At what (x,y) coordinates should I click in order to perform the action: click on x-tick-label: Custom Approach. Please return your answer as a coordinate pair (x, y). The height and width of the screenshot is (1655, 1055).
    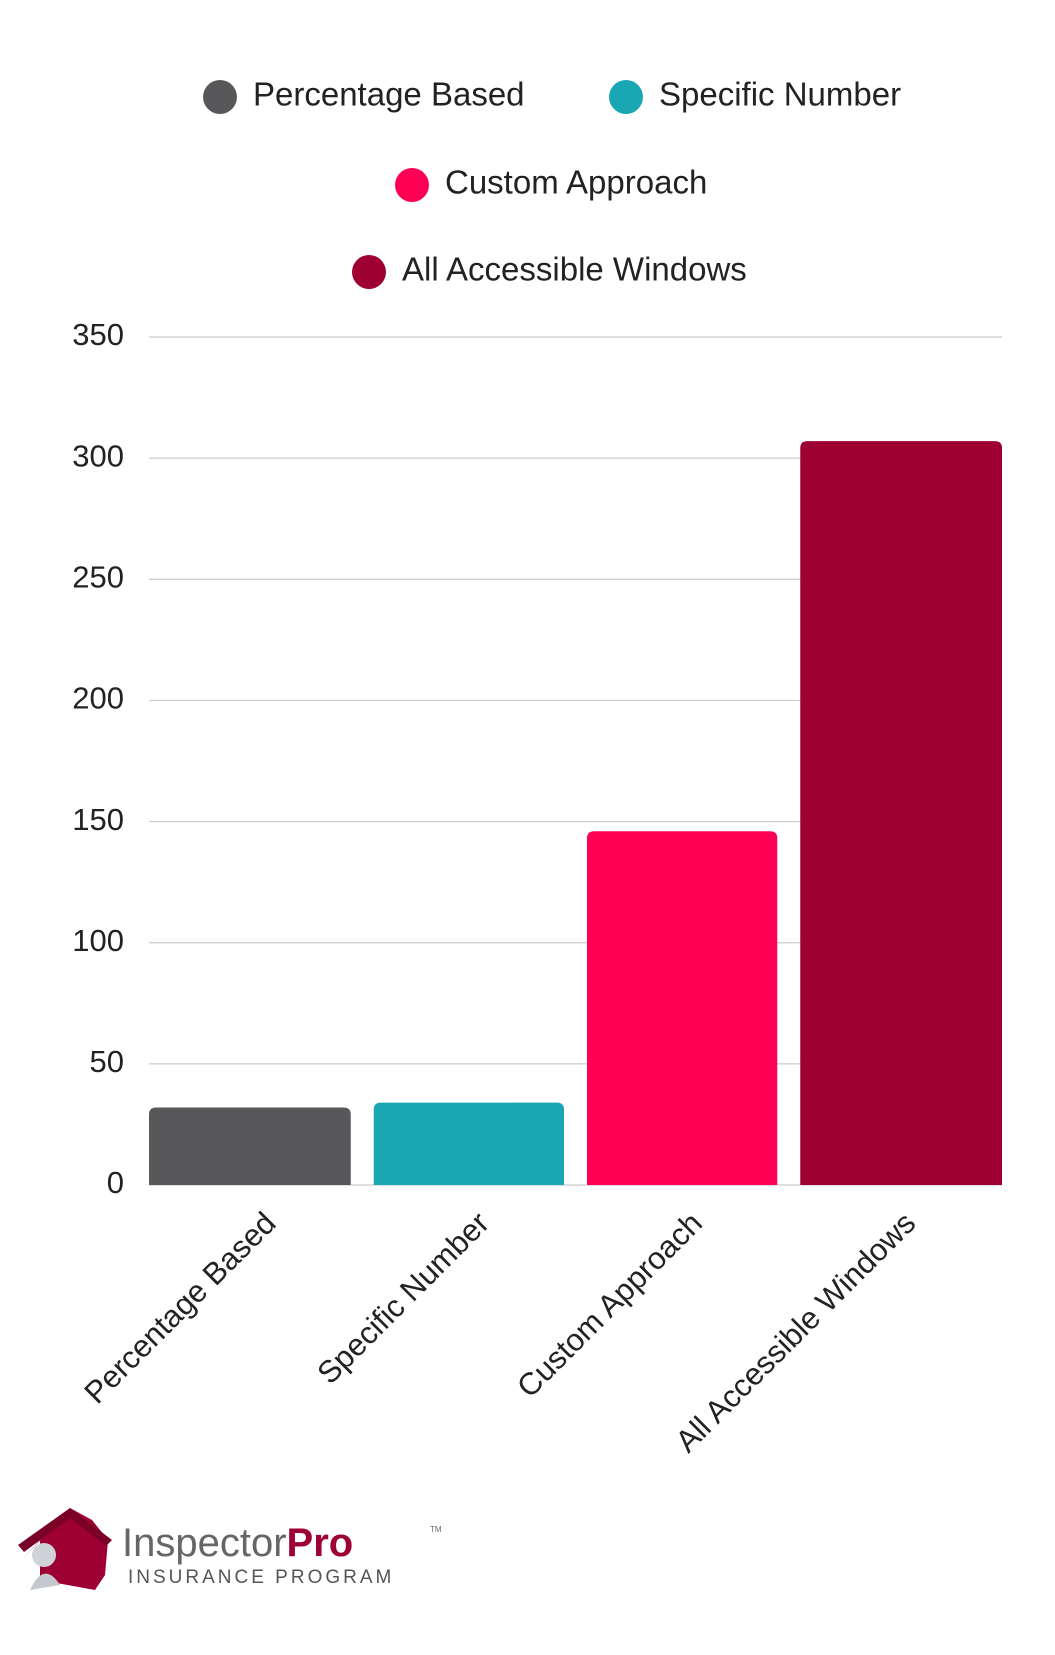
    Looking at the image, I should click on (609, 1304).